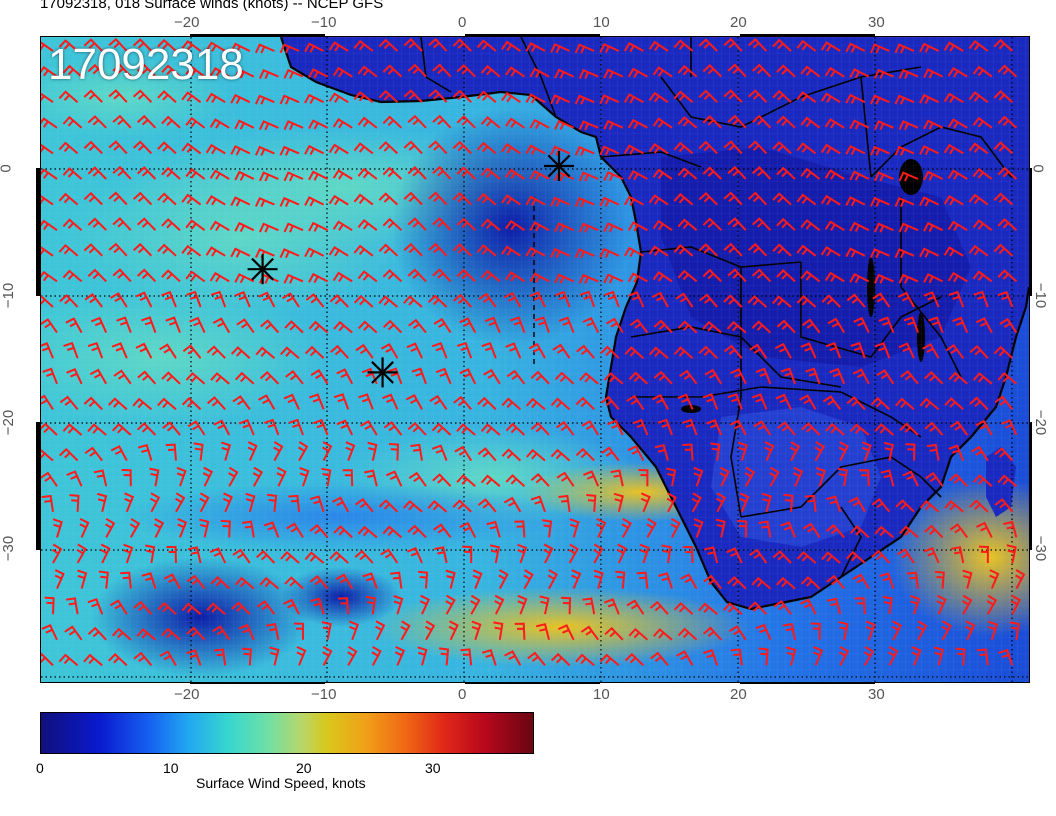 This screenshot has height=816, width=1056. What do you see at coordinates (601, 694) in the screenshot?
I see `lon-tick-bottom: 10` at bounding box center [601, 694].